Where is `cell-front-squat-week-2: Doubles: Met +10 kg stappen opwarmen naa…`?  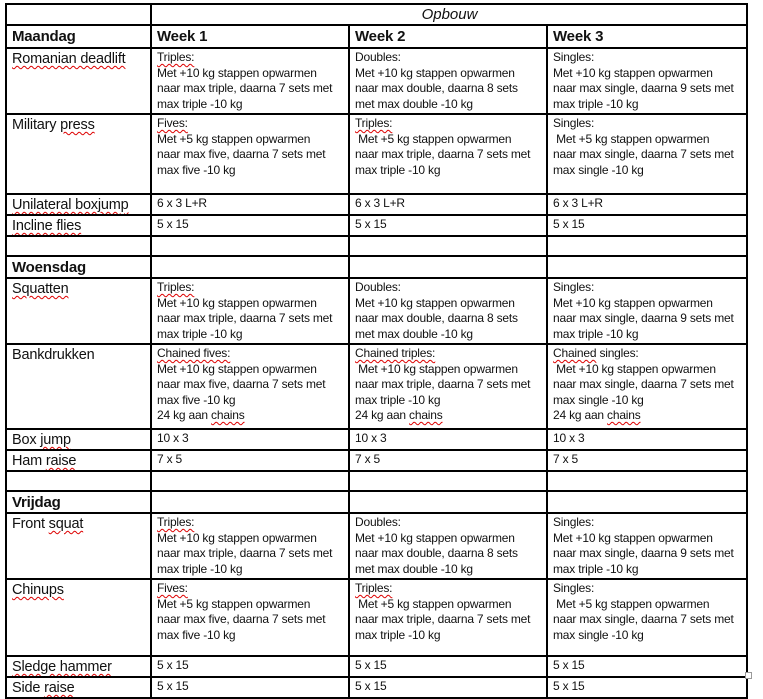 cell-front-squat-week-2: Doubles: Met +10 kg stappen opwarmen naa… is located at coordinates (448, 546).